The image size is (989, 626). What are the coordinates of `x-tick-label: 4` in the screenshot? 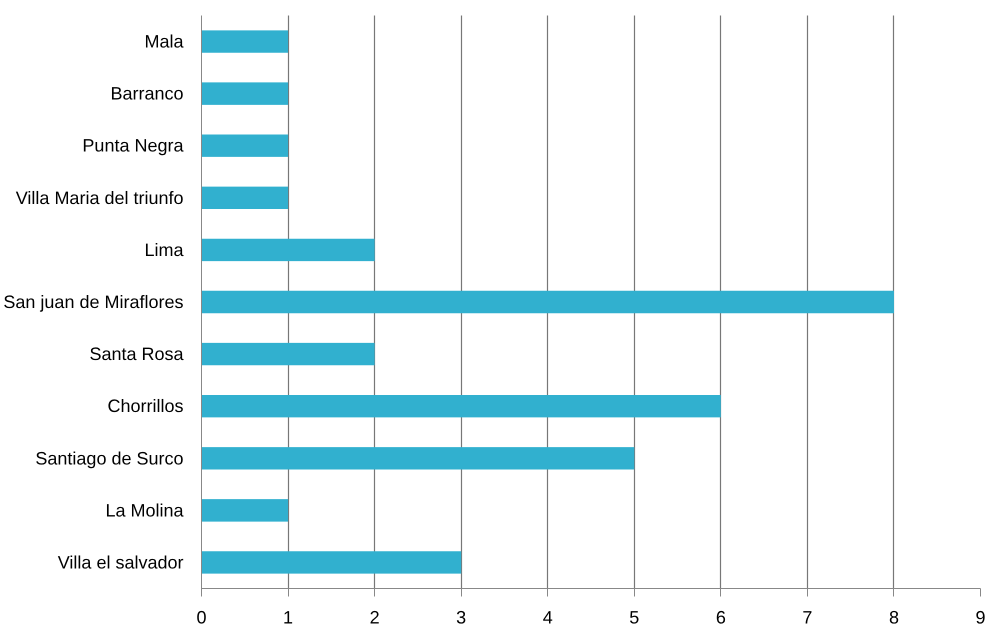 It's located at (547, 617).